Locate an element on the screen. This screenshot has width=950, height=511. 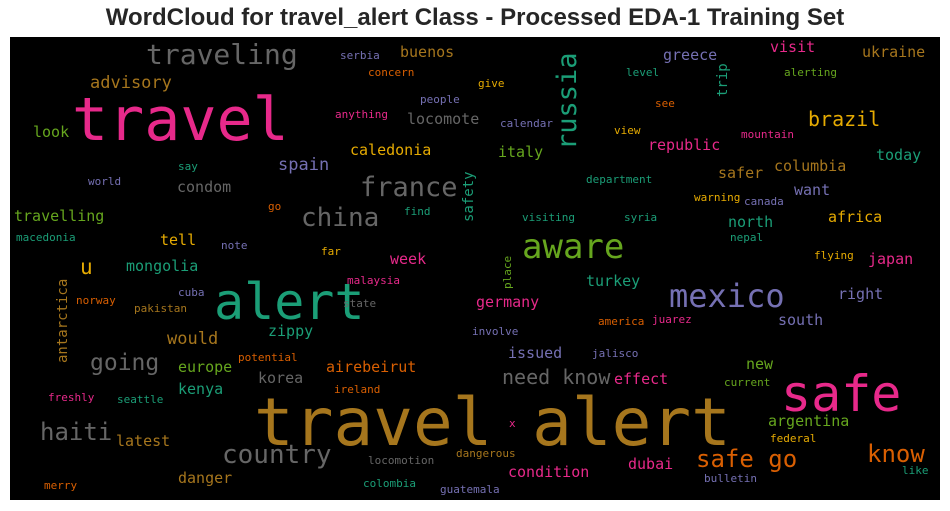
word-involve: involve is located at coordinates (495, 331).